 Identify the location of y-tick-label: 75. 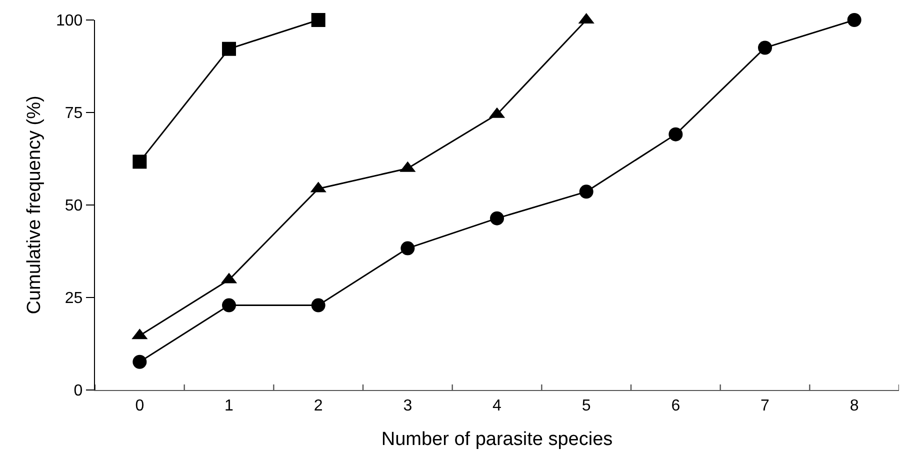
(73, 113).